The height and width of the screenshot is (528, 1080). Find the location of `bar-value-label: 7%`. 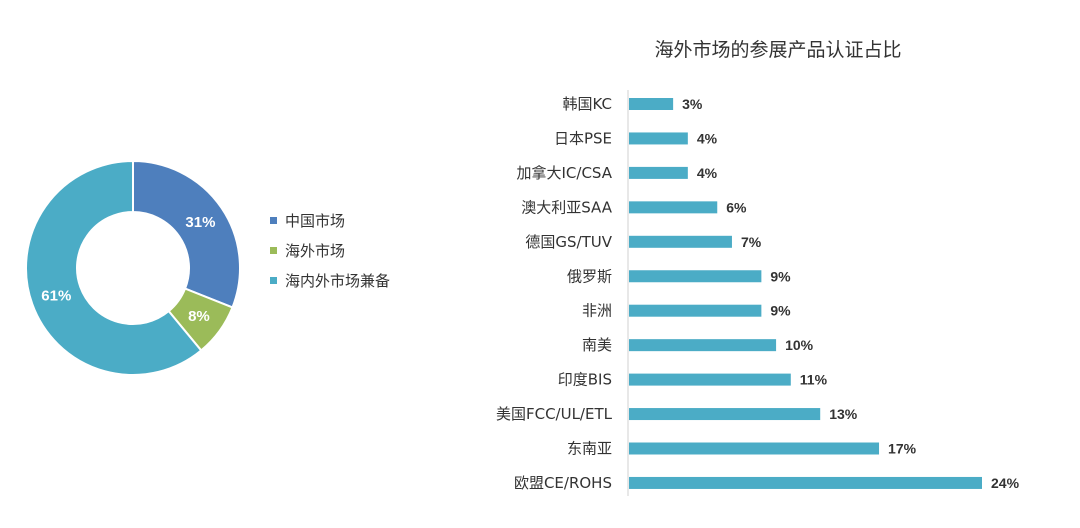

bar-value-label: 7% is located at coordinates (751, 242).